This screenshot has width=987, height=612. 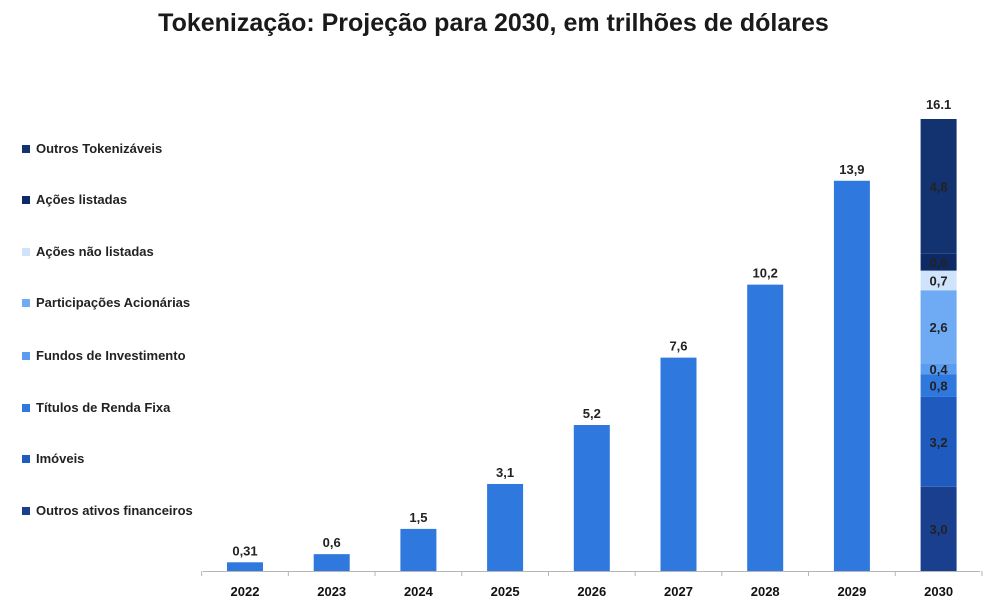 What do you see at coordinates (591, 591) in the screenshot?
I see `x-tick-label: 2026` at bounding box center [591, 591].